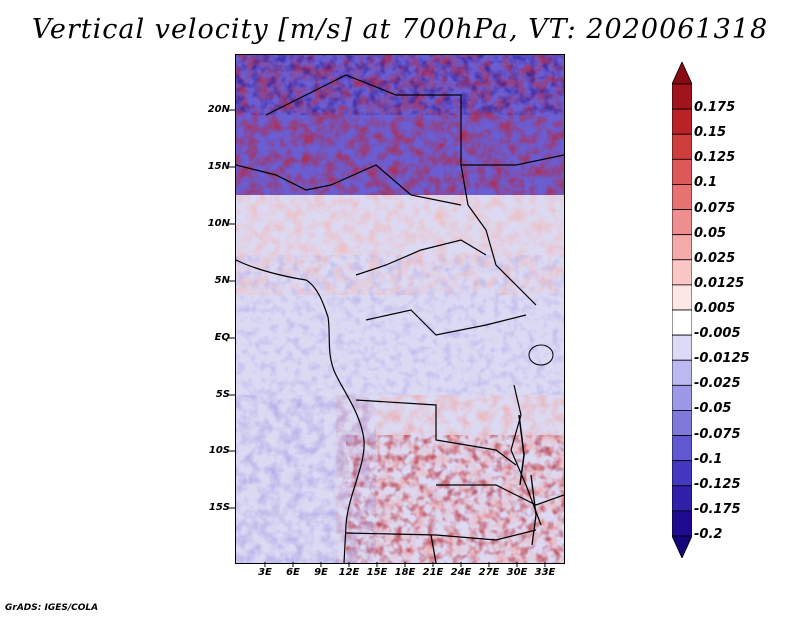 The image size is (800, 618). Describe the element at coordinates (722, 359) in the screenshot. I see `colorbar-label: -0.0125` at that location.